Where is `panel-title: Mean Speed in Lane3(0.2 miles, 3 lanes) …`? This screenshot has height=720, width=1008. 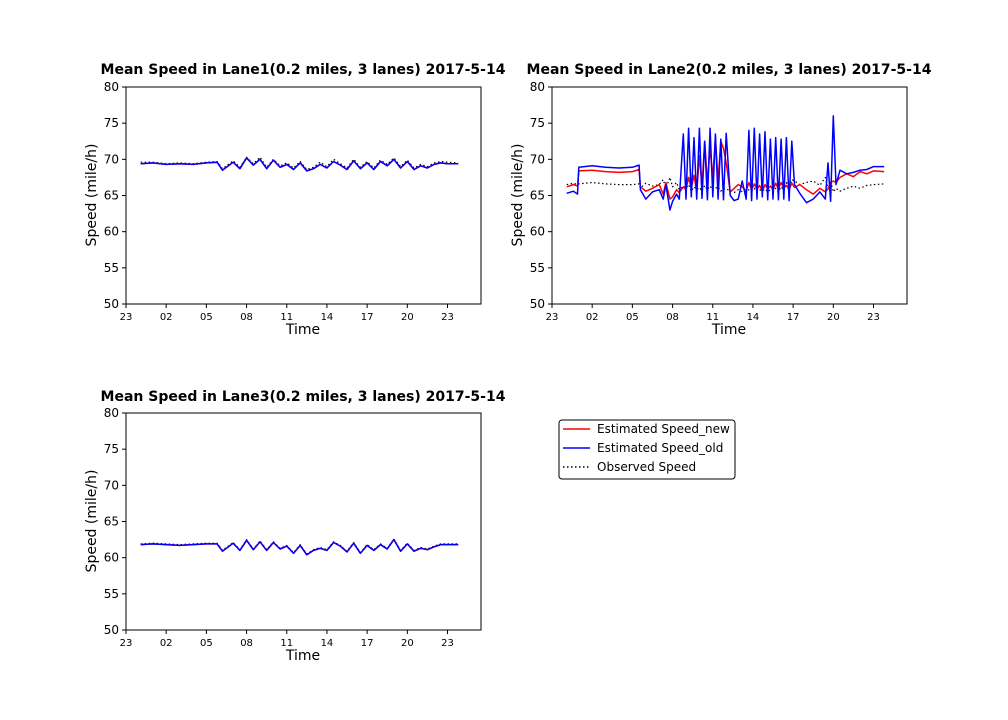
panel-title: Mean Speed in Lane3(0.2 miles, 3 lanes) … is located at coordinates (303, 397).